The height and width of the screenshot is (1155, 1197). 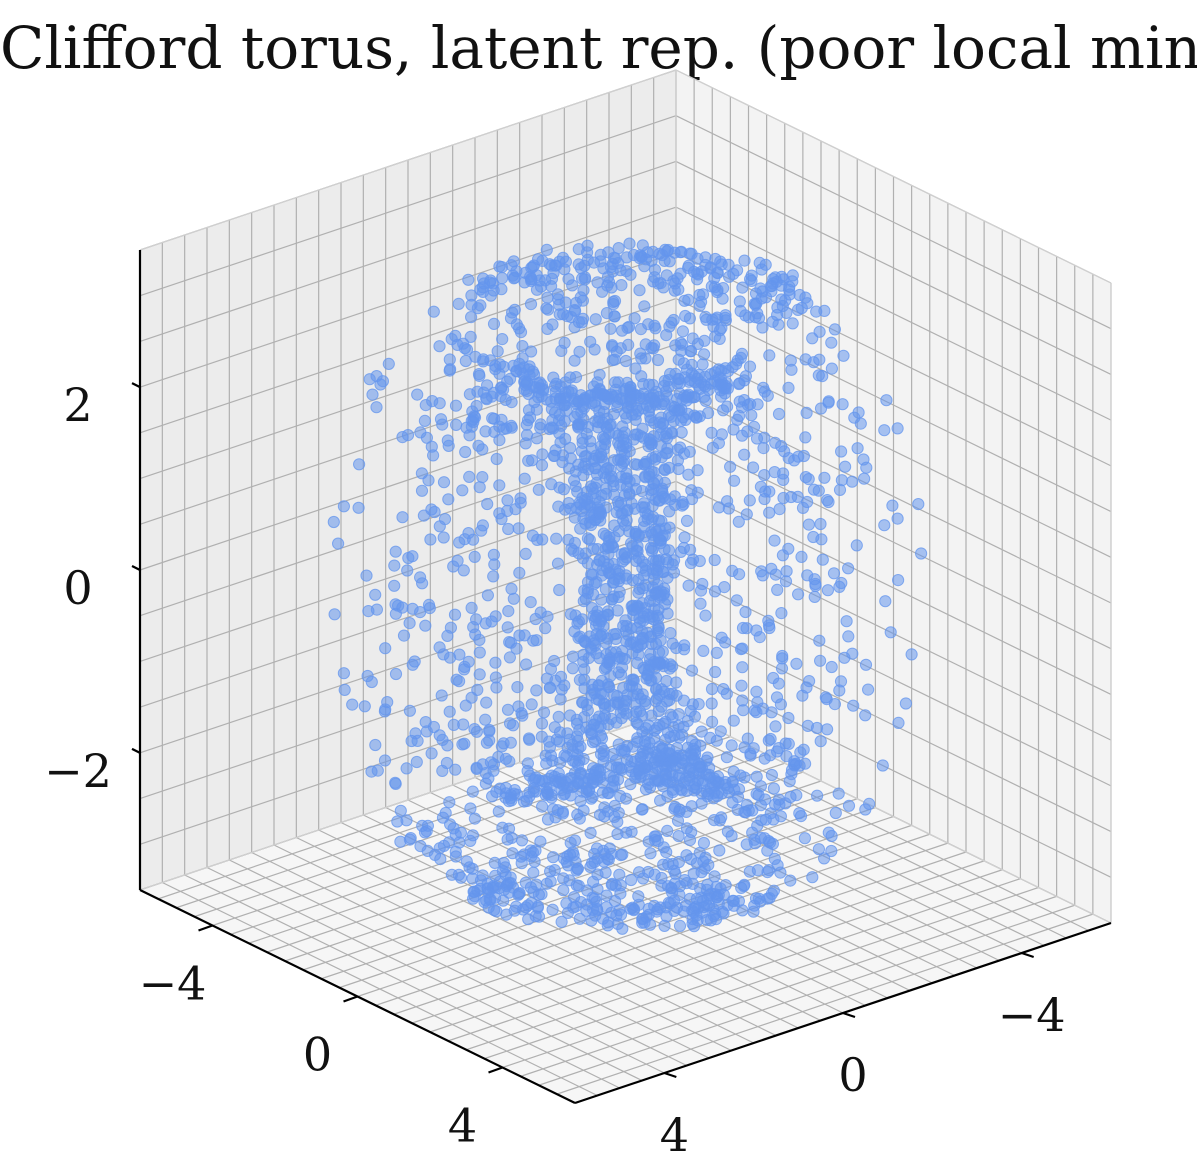 What do you see at coordinates (893, 267) in the screenshot?
I see `grid-line` at bounding box center [893, 267].